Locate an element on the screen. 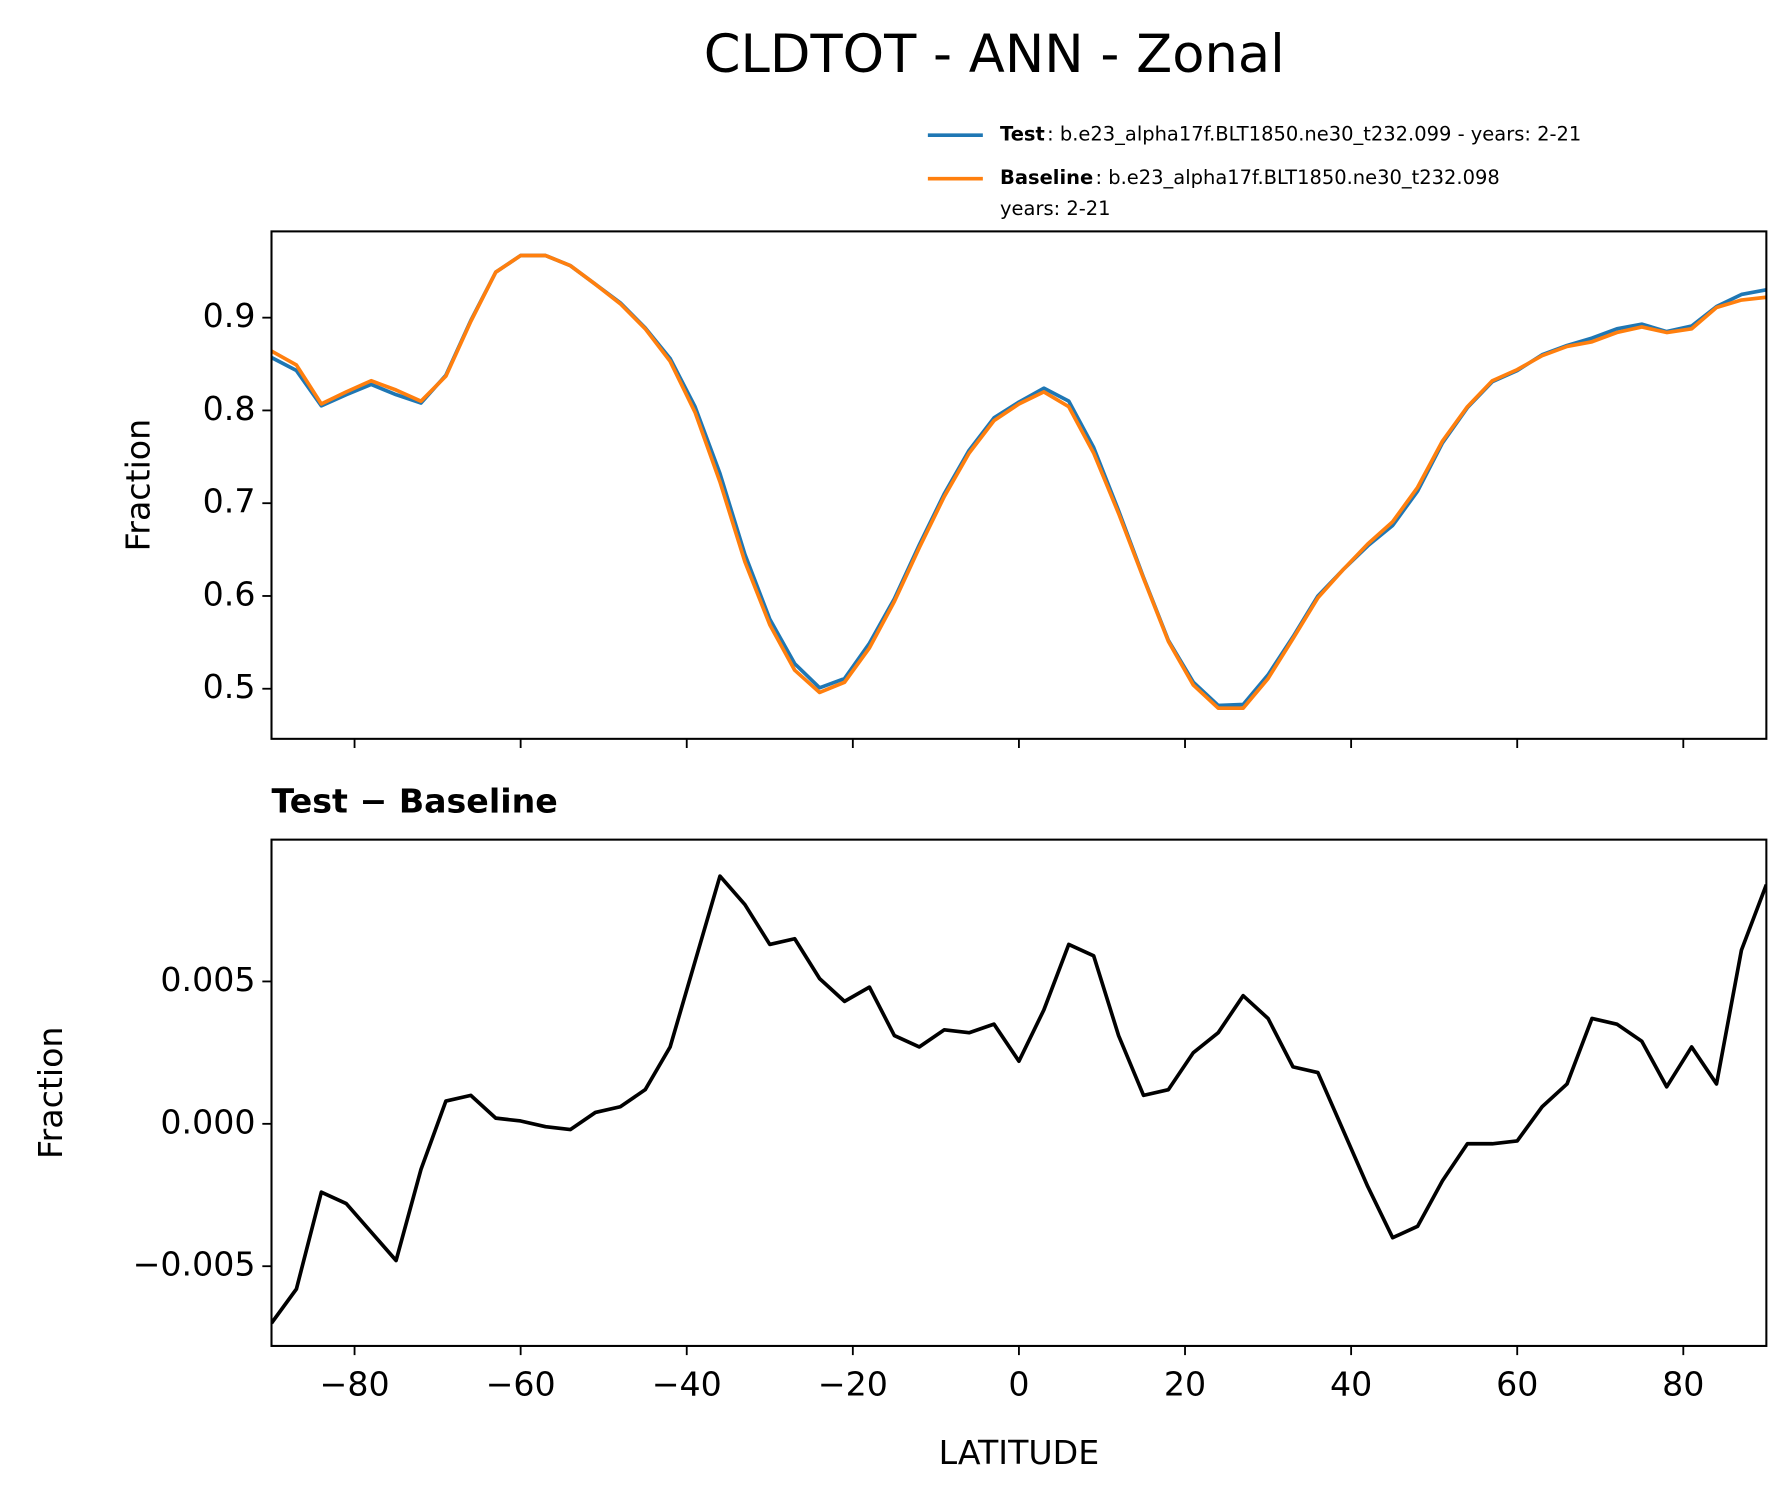 The height and width of the screenshot is (1496, 1787). x-tick-label: −80 is located at coordinates (355, 1384).